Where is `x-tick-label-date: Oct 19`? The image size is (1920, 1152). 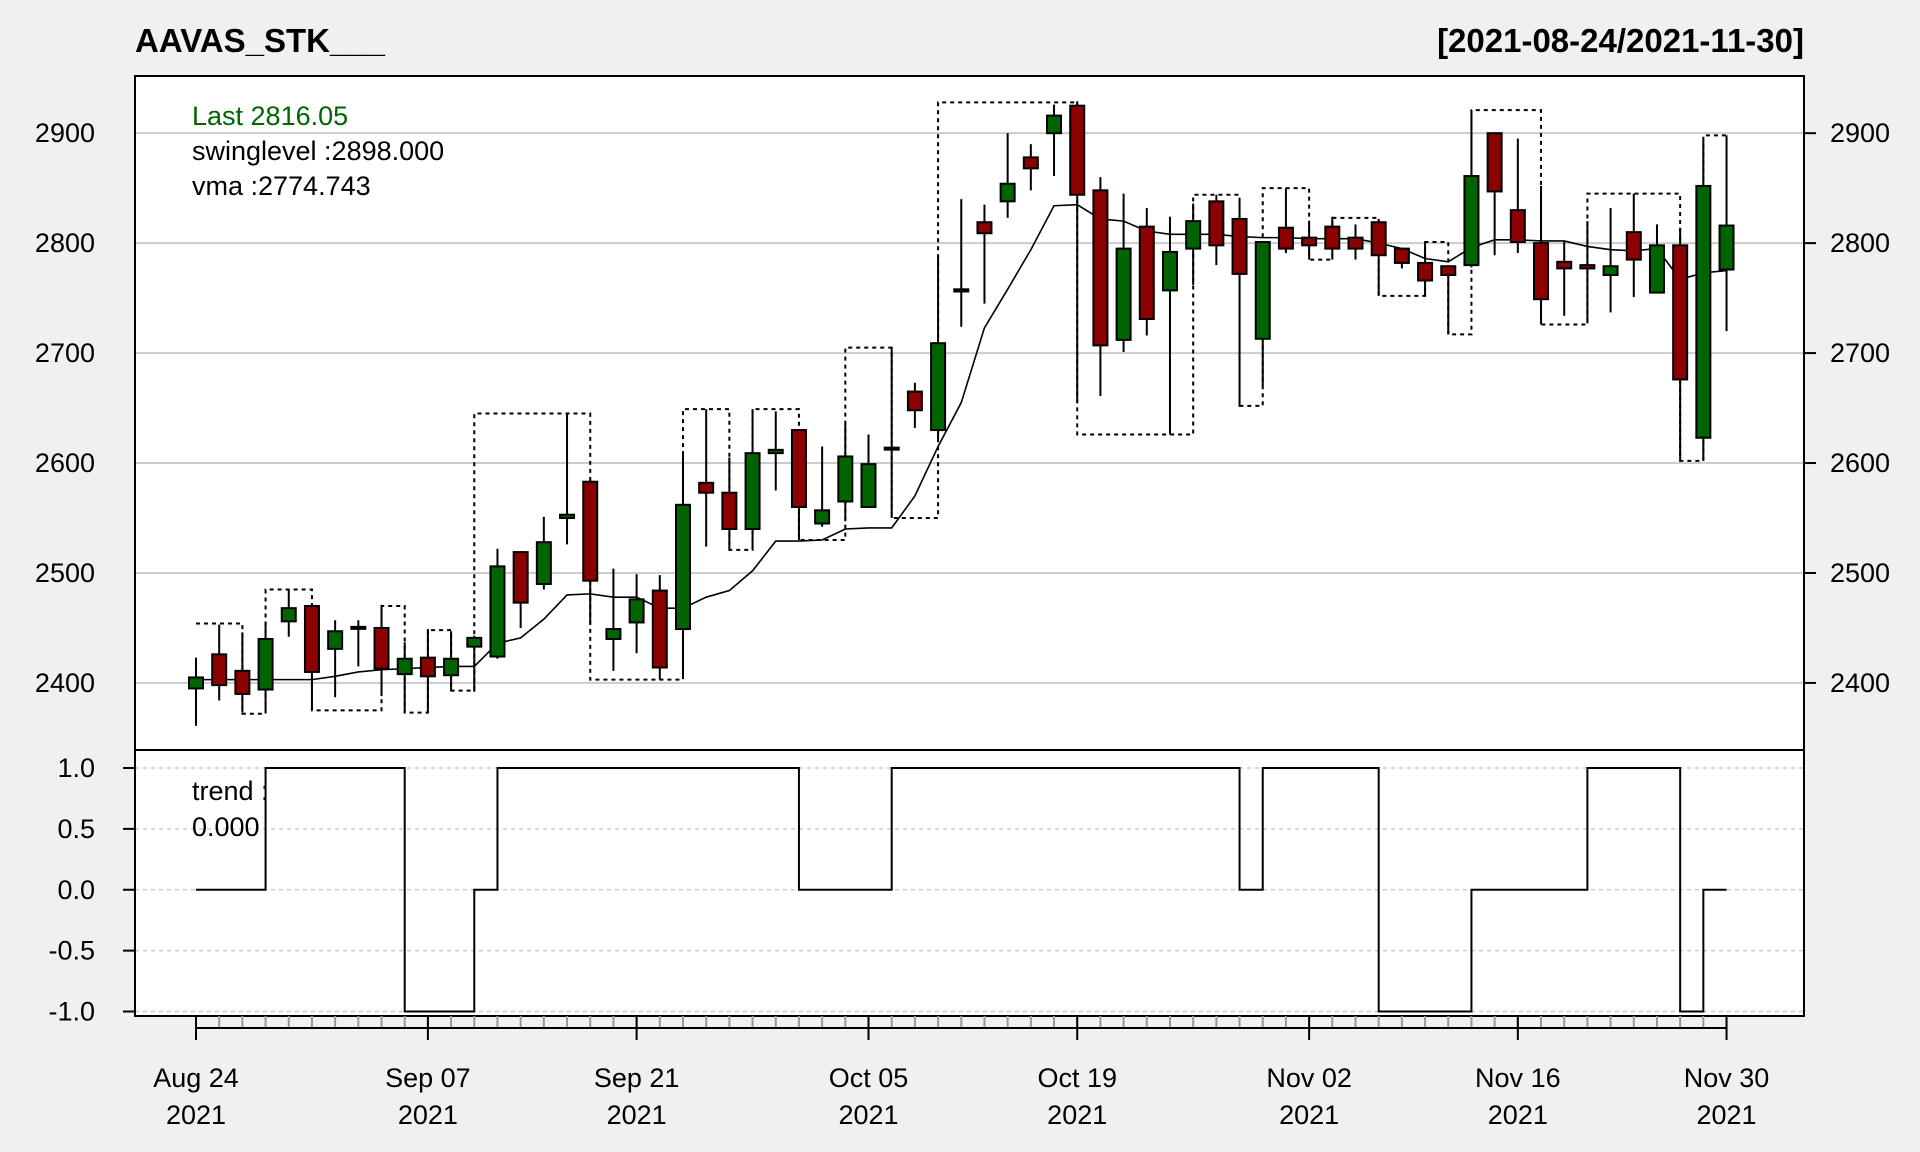 x-tick-label-date: Oct 19 is located at coordinates (1077, 1078).